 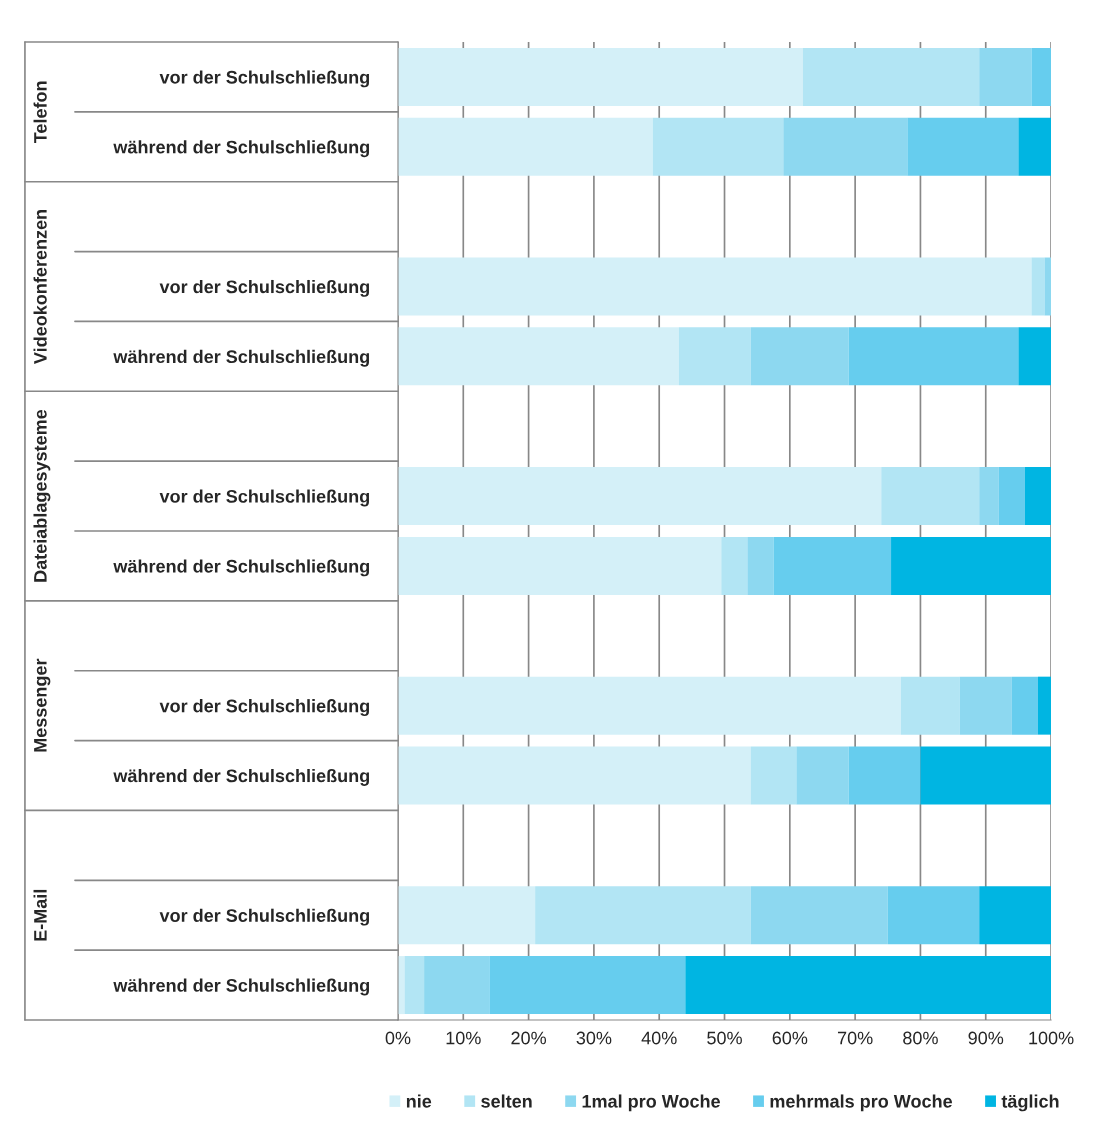 What do you see at coordinates (40, 112) in the screenshot?
I see `text: Telefon` at bounding box center [40, 112].